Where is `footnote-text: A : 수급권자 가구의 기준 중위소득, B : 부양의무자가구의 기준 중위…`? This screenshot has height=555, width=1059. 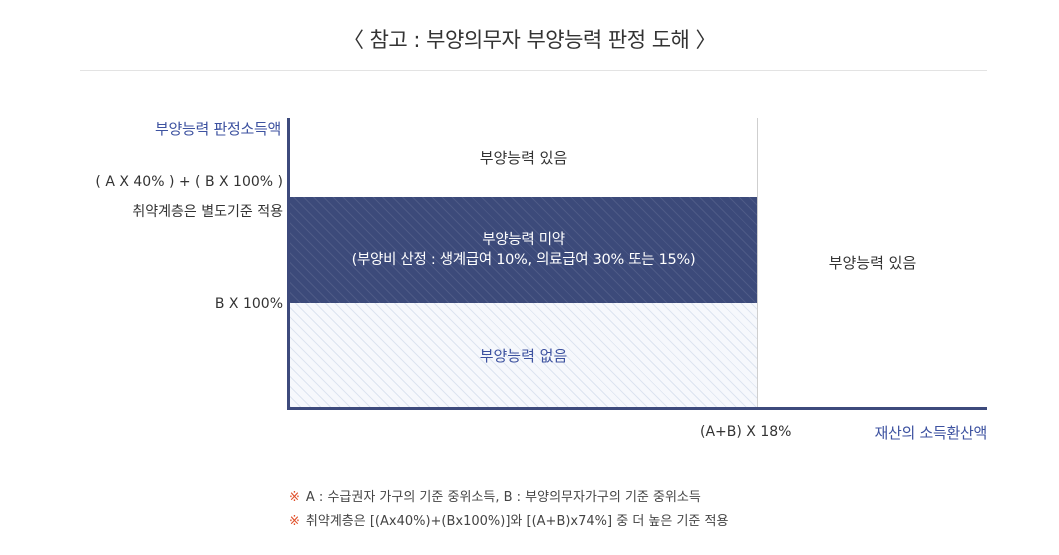 footnote-text: A : 수급권자 가구의 기준 중위소득, B : 부양의무자가구의 기준 중위… is located at coordinates (503, 497).